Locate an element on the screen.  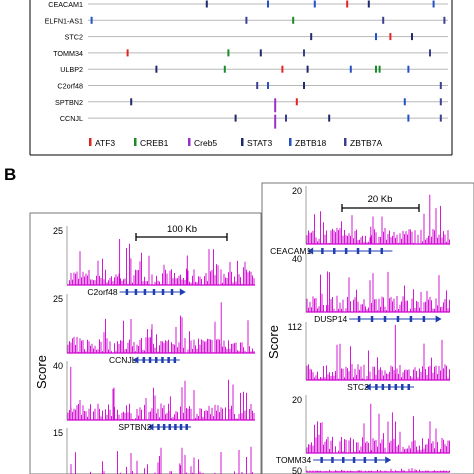
panel-b-label: B is located at coordinates (10, 174).